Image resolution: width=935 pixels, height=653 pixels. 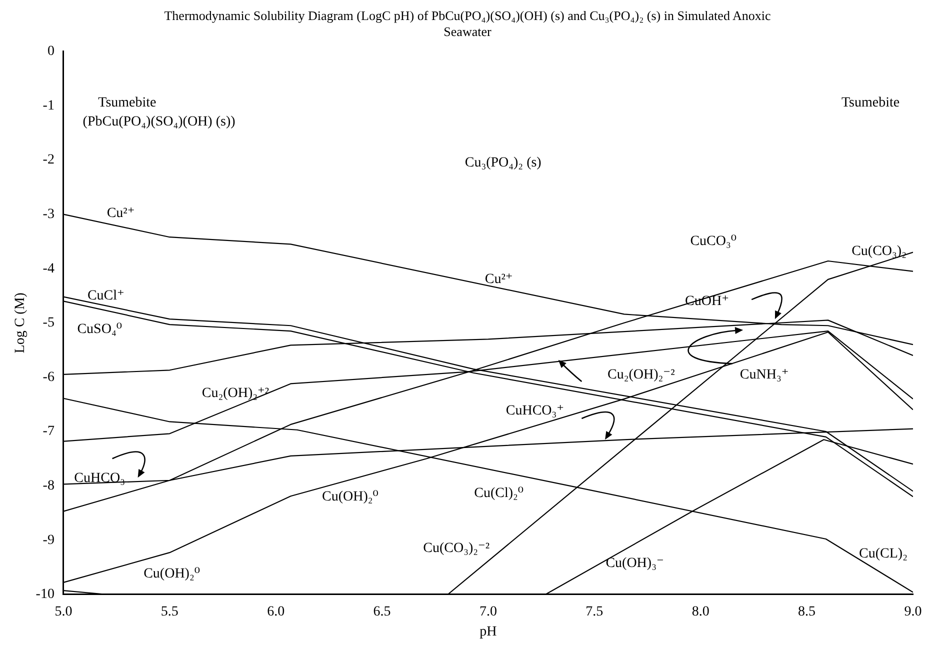 What do you see at coordinates (169, 612) in the screenshot?
I see `x-tick-label: 5.5` at bounding box center [169, 612].